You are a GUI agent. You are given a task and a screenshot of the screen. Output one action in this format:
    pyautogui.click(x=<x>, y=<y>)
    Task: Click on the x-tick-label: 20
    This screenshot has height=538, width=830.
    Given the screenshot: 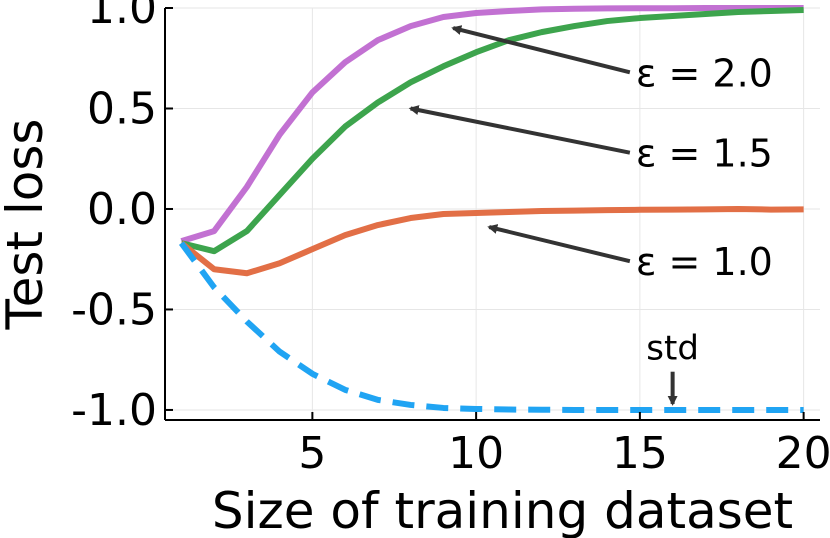 What is the action you would take?
    pyautogui.click(x=803, y=453)
    